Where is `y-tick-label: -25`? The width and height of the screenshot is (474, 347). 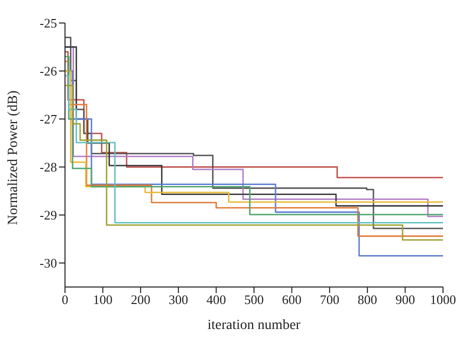
y-tick-label: -25 is located at coordinates (48, 23).